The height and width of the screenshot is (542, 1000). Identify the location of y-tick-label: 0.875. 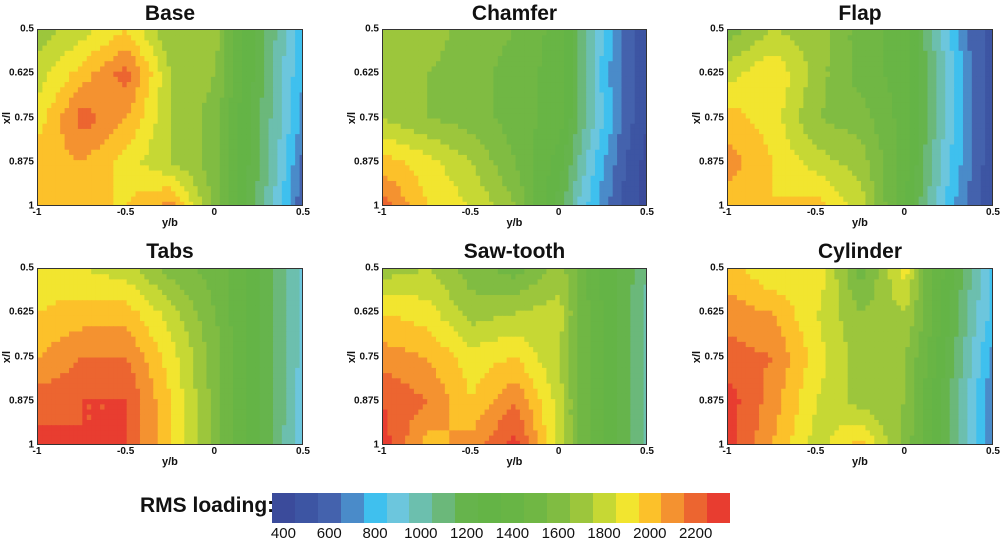
(366, 161).